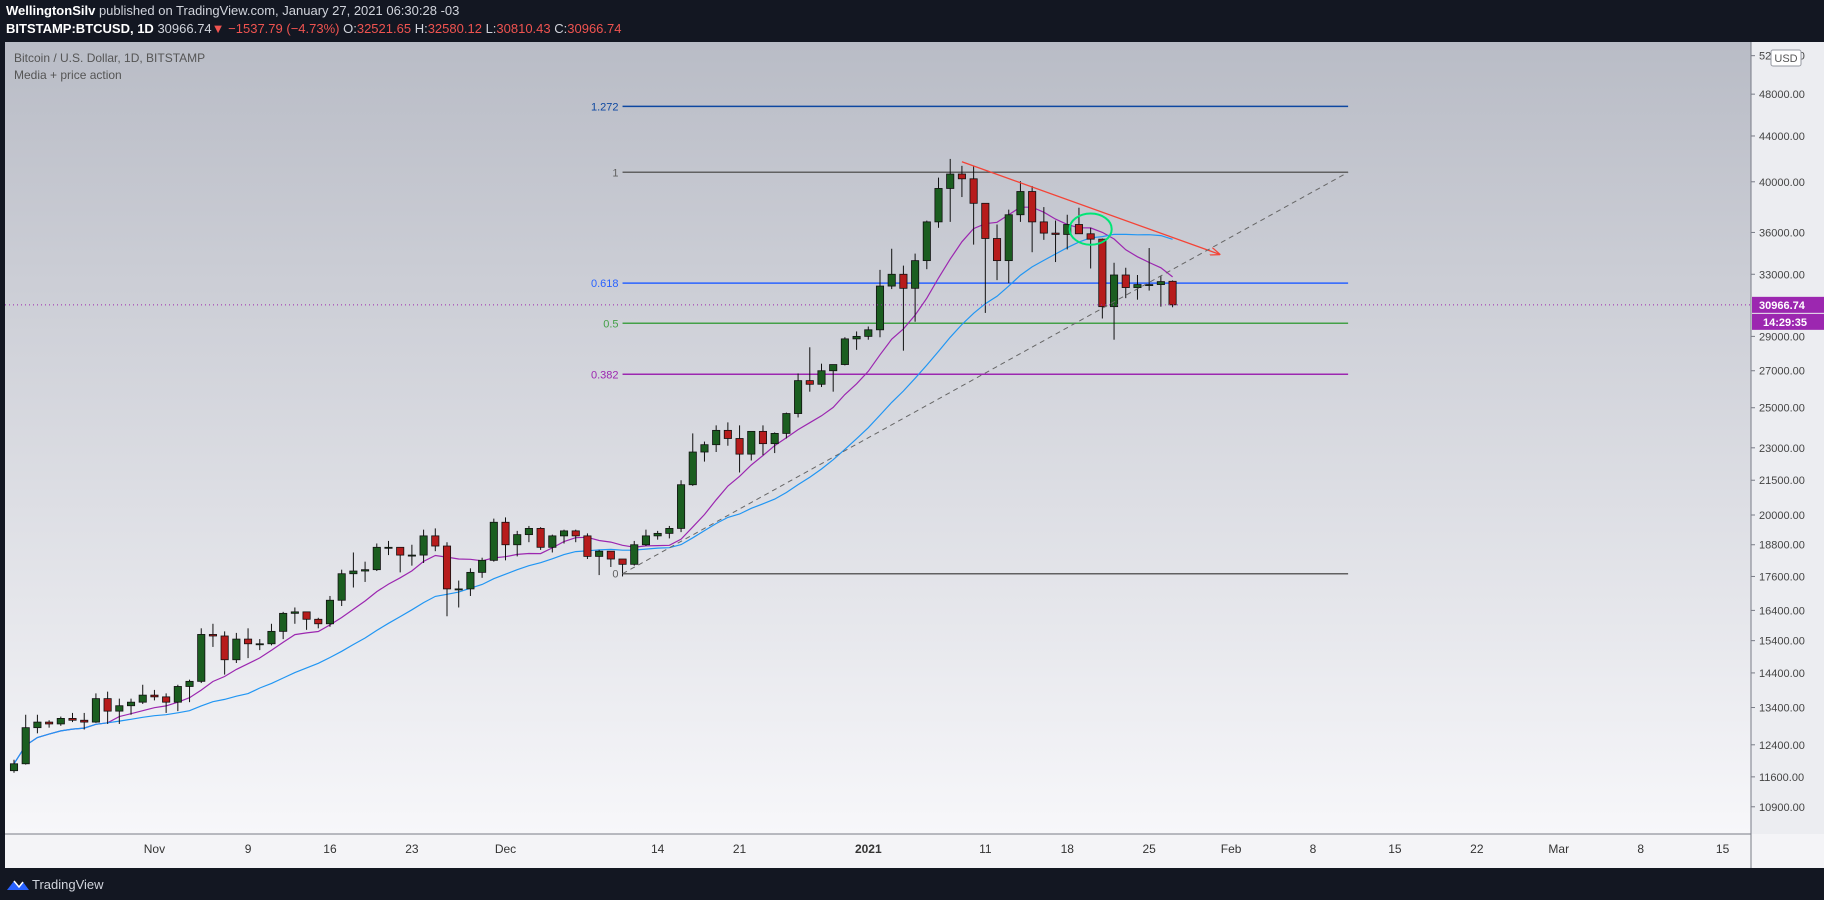 Image resolution: width=1824 pixels, height=900 pixels. I want to click on currency-badge, so click(1786, 58).